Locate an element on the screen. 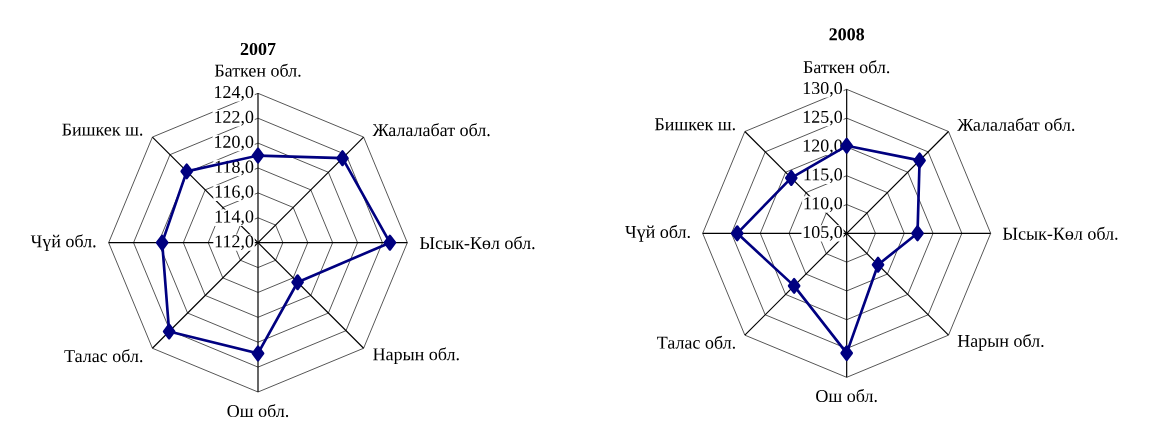 The height and width of the screenshot is (432, 1149). y-tick-label: 115,0 is located at coordinates (823, 176).